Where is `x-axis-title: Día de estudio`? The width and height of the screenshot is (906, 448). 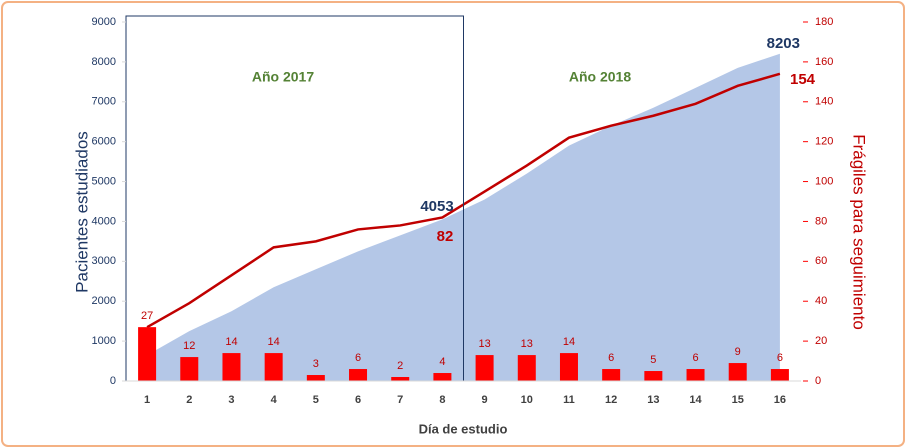 x-axis-title: Día de estudio is located at coordinates (463, 428).